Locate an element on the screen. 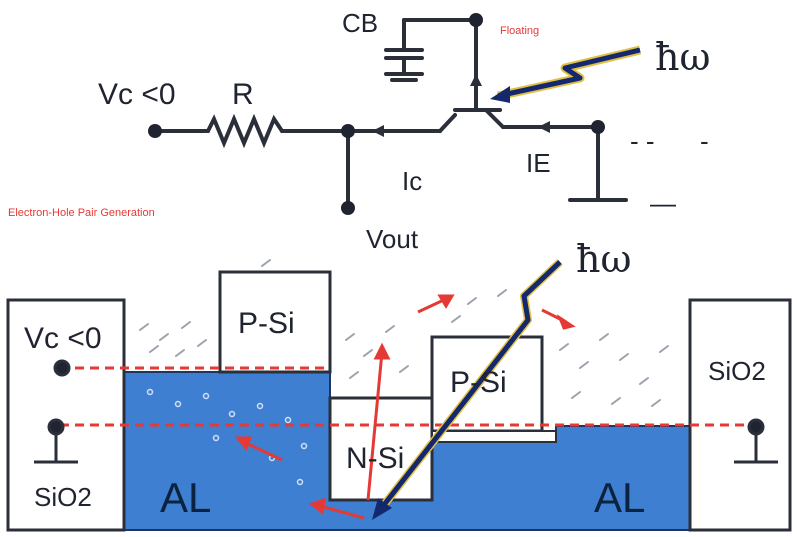 This screenshot has height=537, width=797. step-ledge is located at coordinates (494, 436).